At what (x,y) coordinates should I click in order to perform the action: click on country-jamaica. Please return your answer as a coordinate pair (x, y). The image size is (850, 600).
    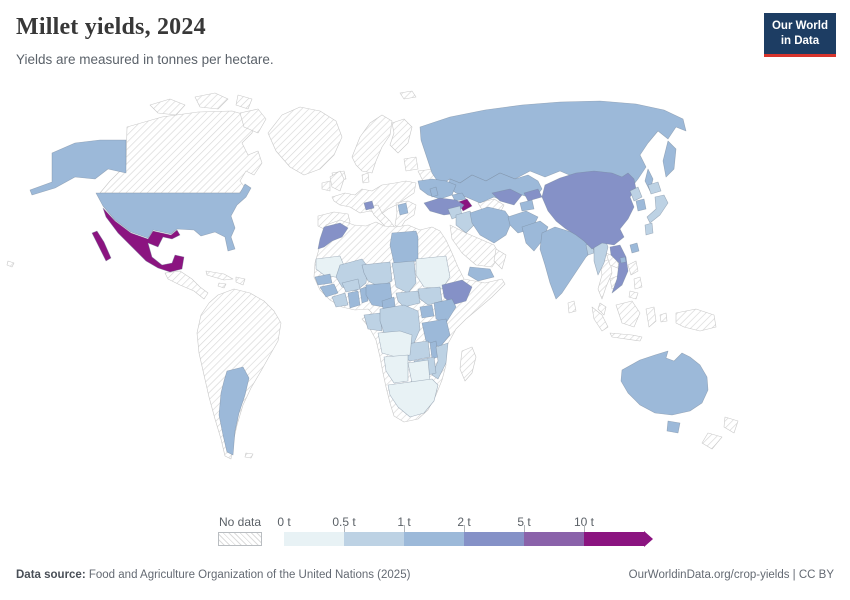
    Looking at the image, I should click on (222, 285).